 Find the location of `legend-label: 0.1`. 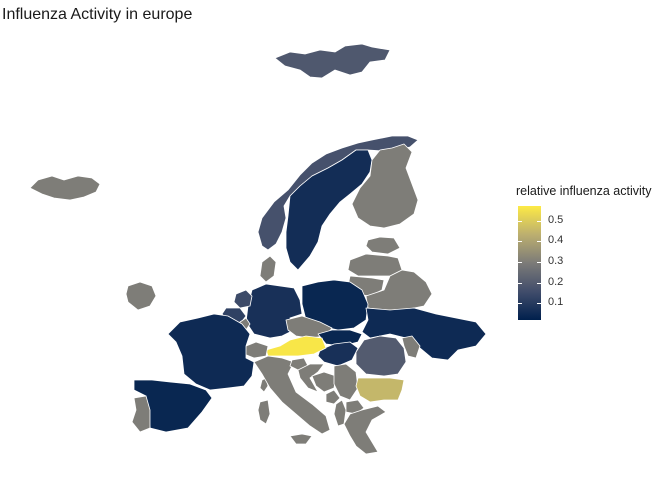

legend-label: 0.1 is located at coordinates (556, 302).